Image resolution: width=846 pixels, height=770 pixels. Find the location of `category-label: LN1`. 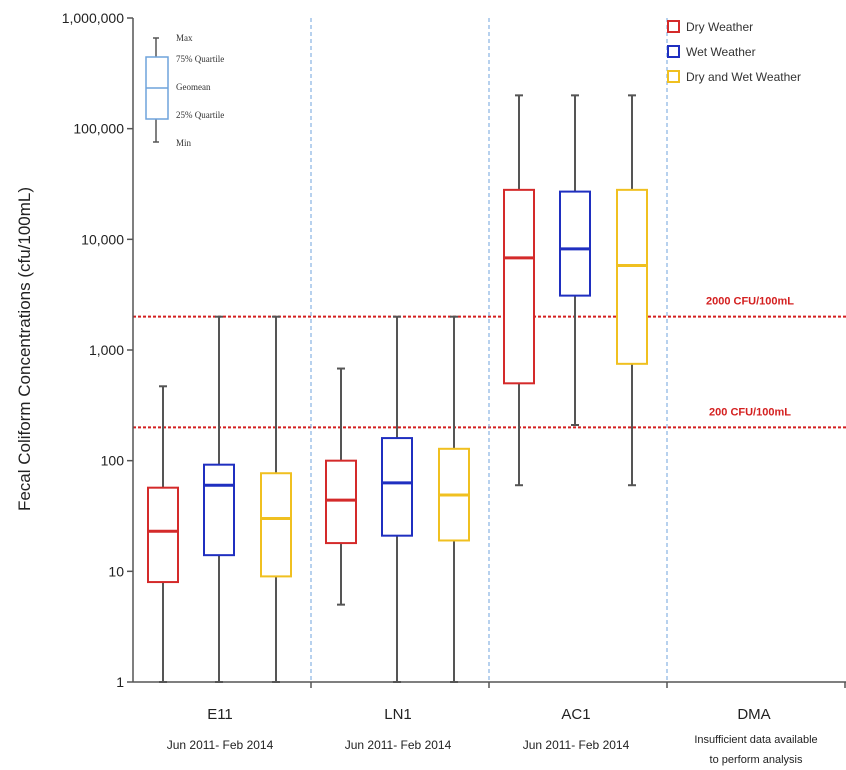

category-label: LN1 is located at coordinates (398, 714).